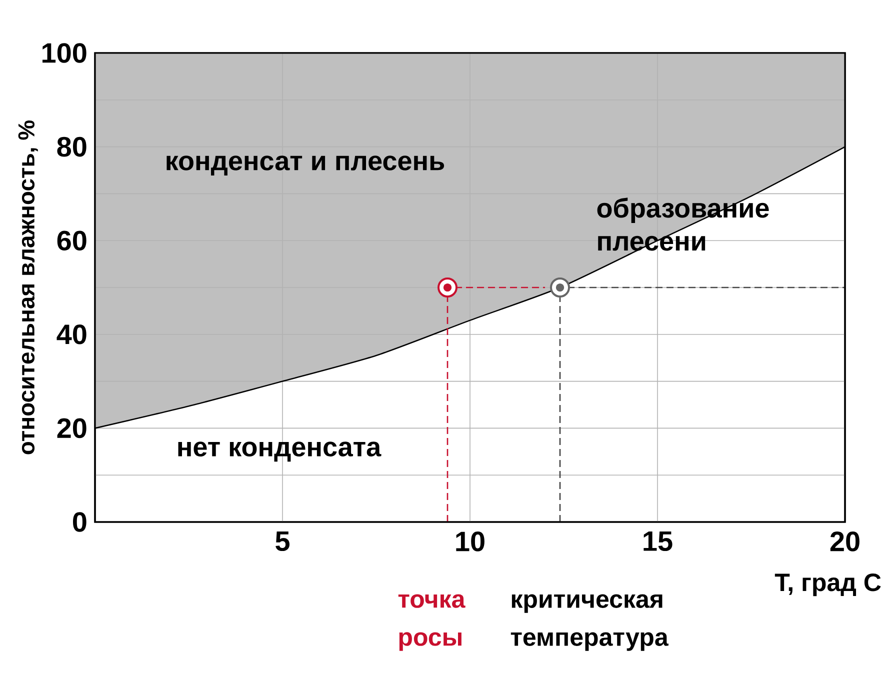 The width and height of the screenshot is (888, 680). Describe the element at coordinates (71, 334) in the screenshot. I see `y-tick-label: 40` at that location.